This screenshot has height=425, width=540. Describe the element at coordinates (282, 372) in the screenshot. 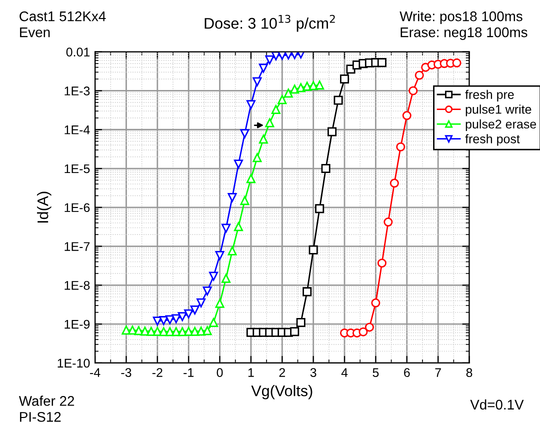

I see `x-tick-label: 2` at that location.